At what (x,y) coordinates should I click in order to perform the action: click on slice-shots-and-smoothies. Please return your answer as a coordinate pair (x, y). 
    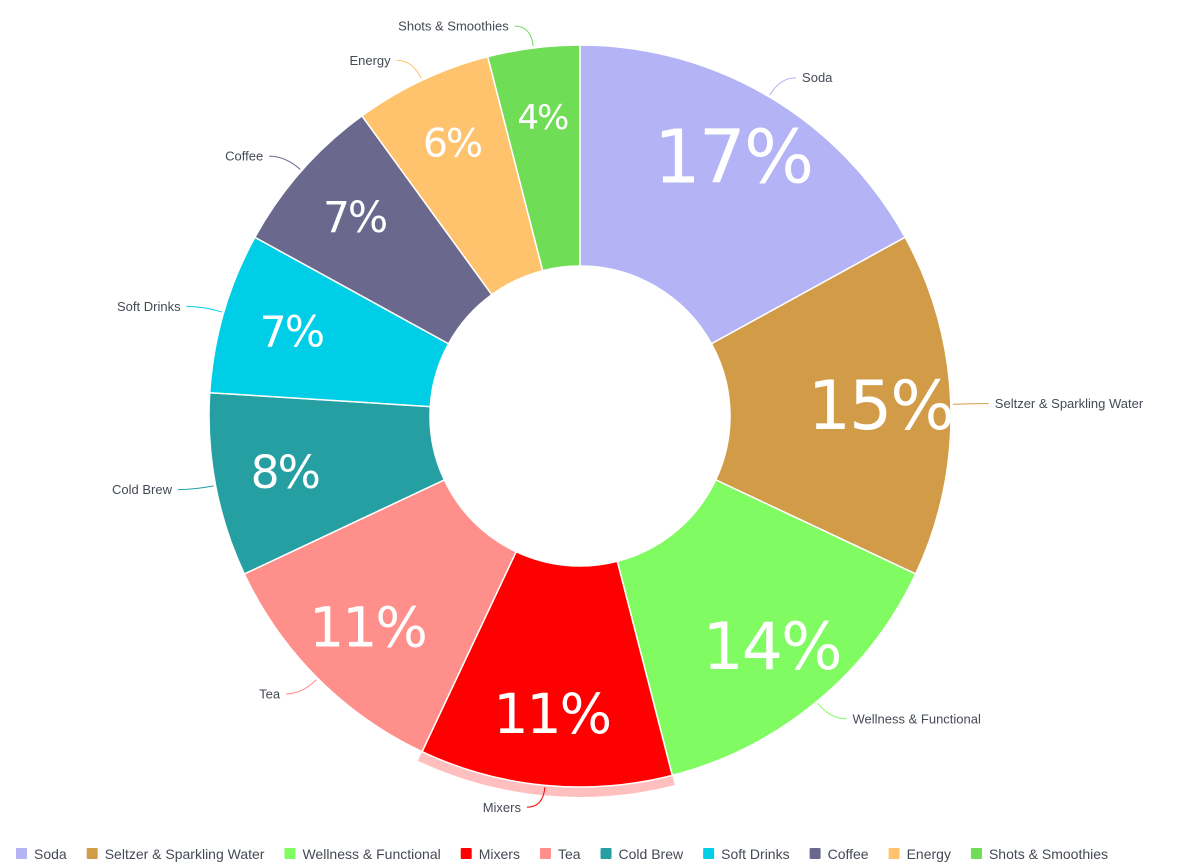
    Looking at the image, I should click on (533, 158).